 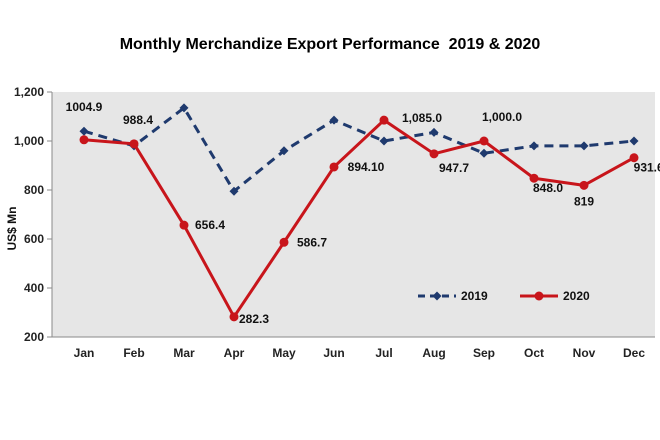 I want to click on legend-label-2020: 2020, so click(x=576, y=296).